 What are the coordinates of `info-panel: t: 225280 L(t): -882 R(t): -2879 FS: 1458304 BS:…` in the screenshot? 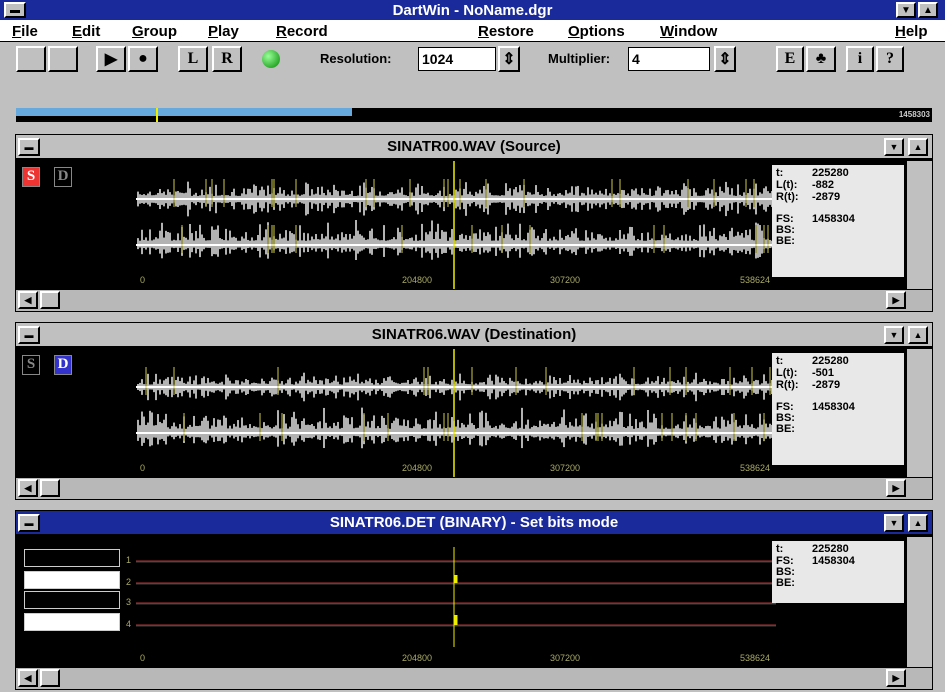 It's located at (838, 221).